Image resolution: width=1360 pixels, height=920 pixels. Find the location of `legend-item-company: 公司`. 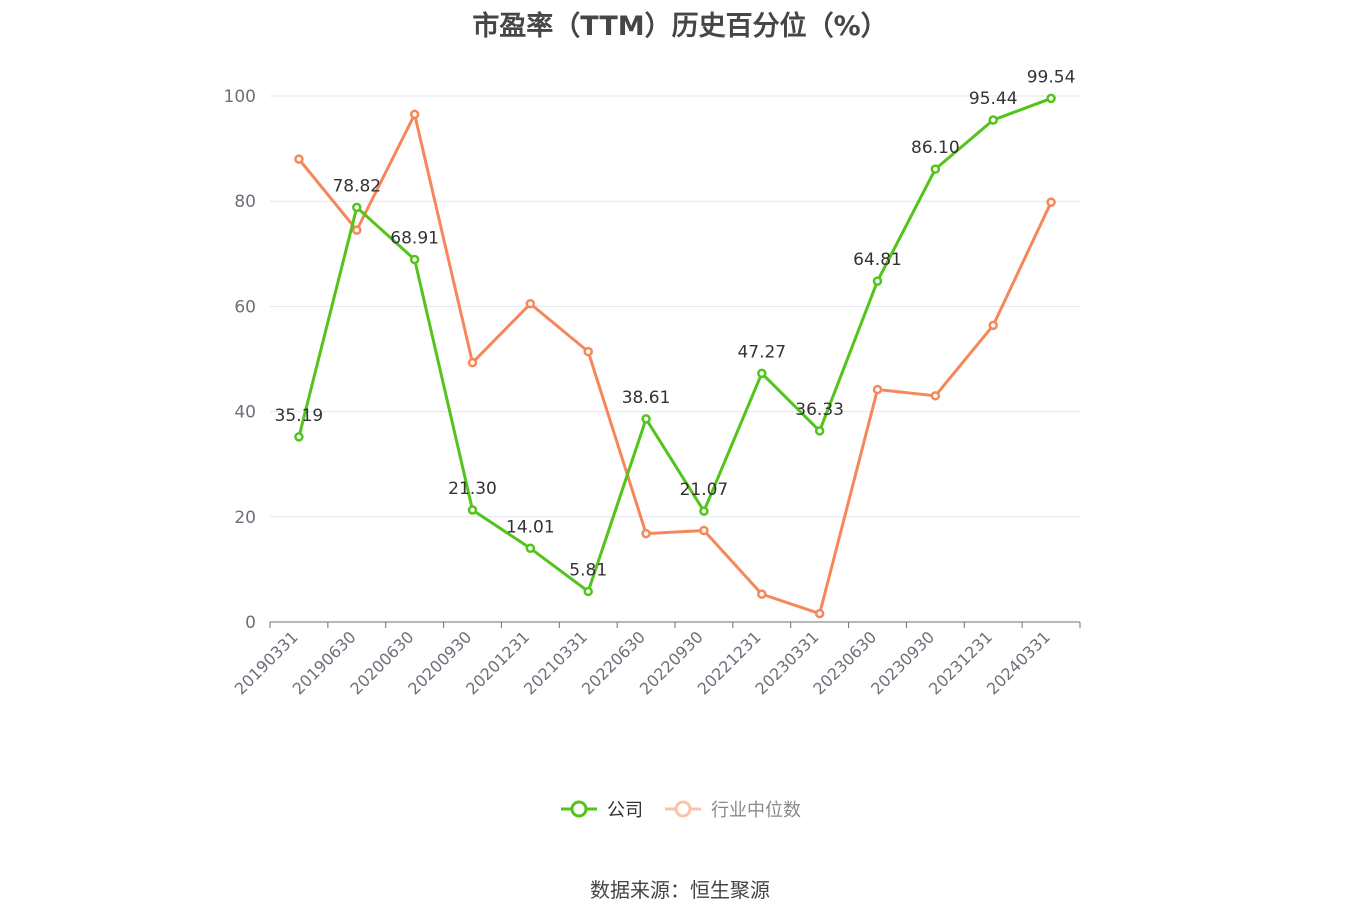

legend-item-company: 公司 is located at coordinates (601, 809).